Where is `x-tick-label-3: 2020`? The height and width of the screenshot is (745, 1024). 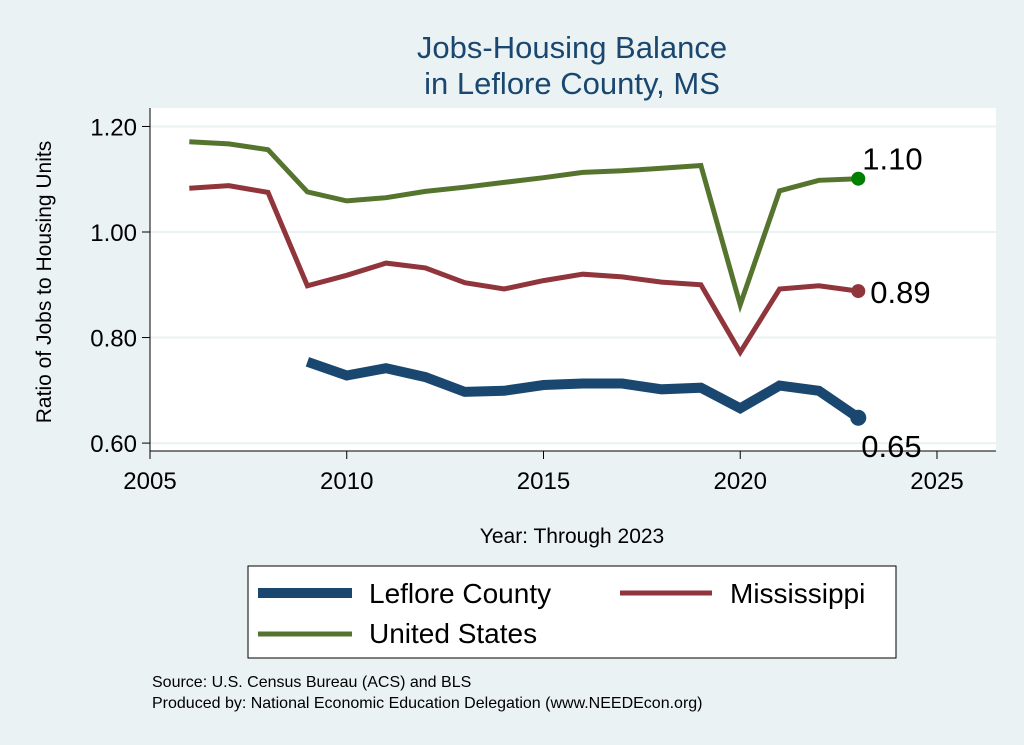 x-tick-label-3: 2020 is located at coordinates (740, 481).